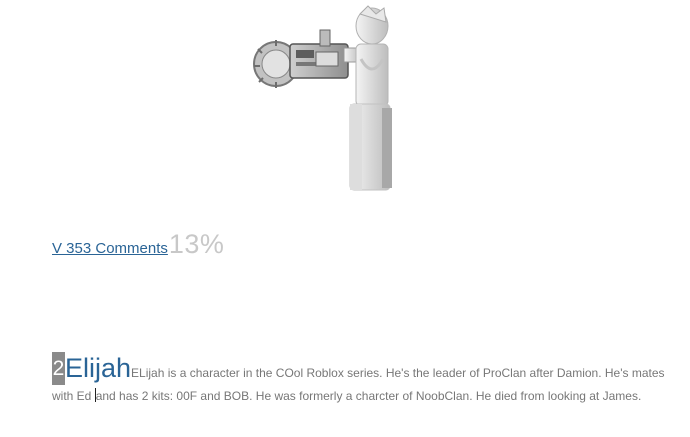 The image size is (690, 437). Describe the element at coordinates (322, 98) in the screenshot. I see `roblox-character-with-chainsaw-image` at that location.